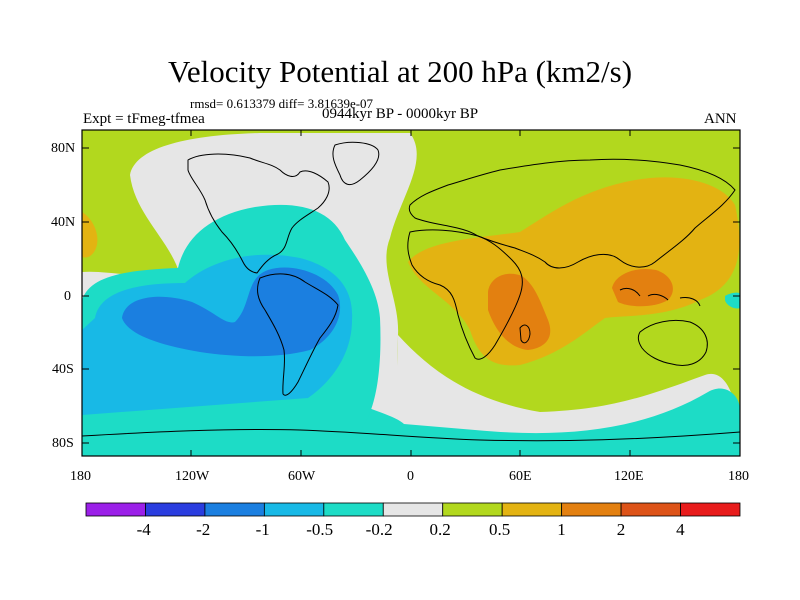 This screenshot has width=800, height=600. Describe the element at coordinates (282, 103) in the screenshot. I see `rmsd-diff-stats: rmsd= 0.613379 diff= 3.81639e-07` at that location.